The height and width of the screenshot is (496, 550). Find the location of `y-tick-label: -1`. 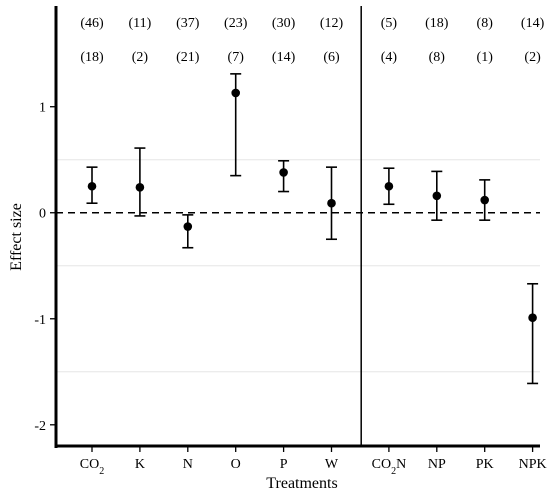

y-tick-label: -1 is located at coordinates (40, 320).